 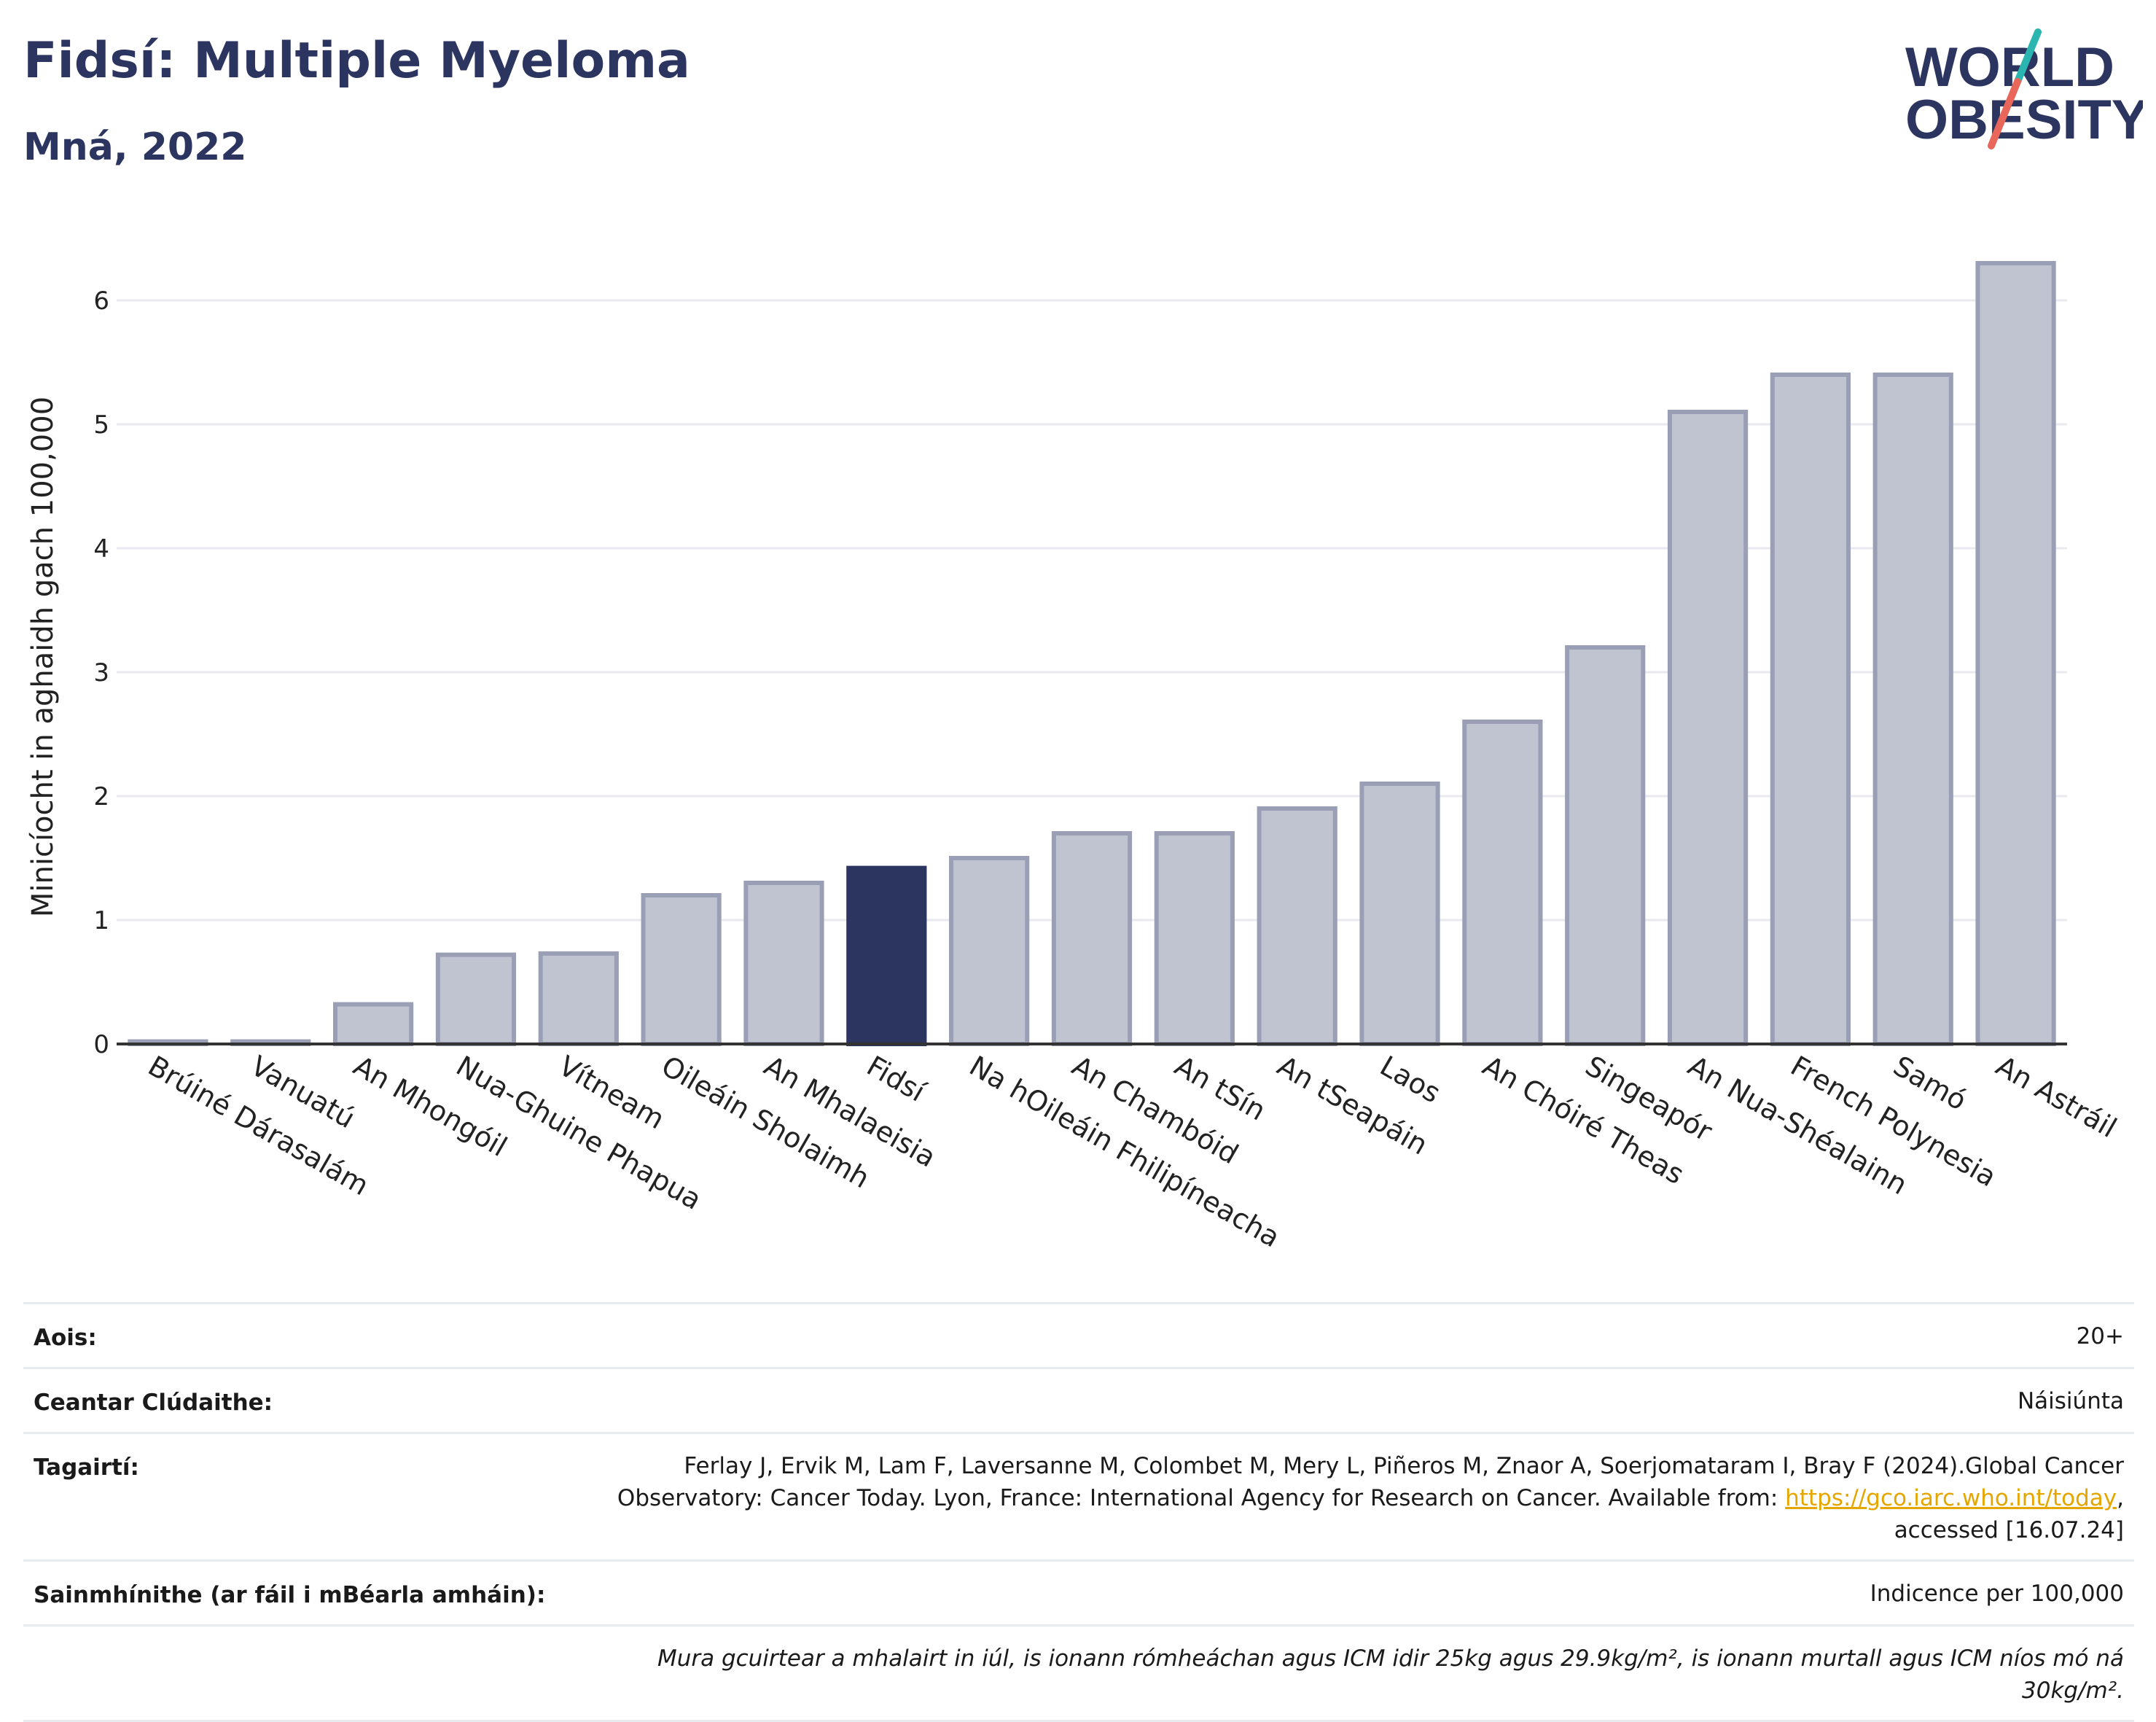 What do you see at coordinates (101, 302) in the screenshot?
I see `y-tick-label: 6` at bounding box center [101, 302].